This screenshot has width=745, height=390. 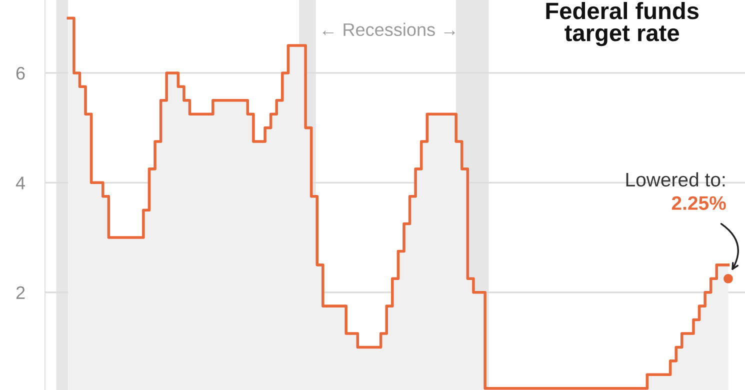 What do you see at coordinates (20, 292) in the screenshot?
I see `y-tick-label: 2` at bounding box center [20, 292].